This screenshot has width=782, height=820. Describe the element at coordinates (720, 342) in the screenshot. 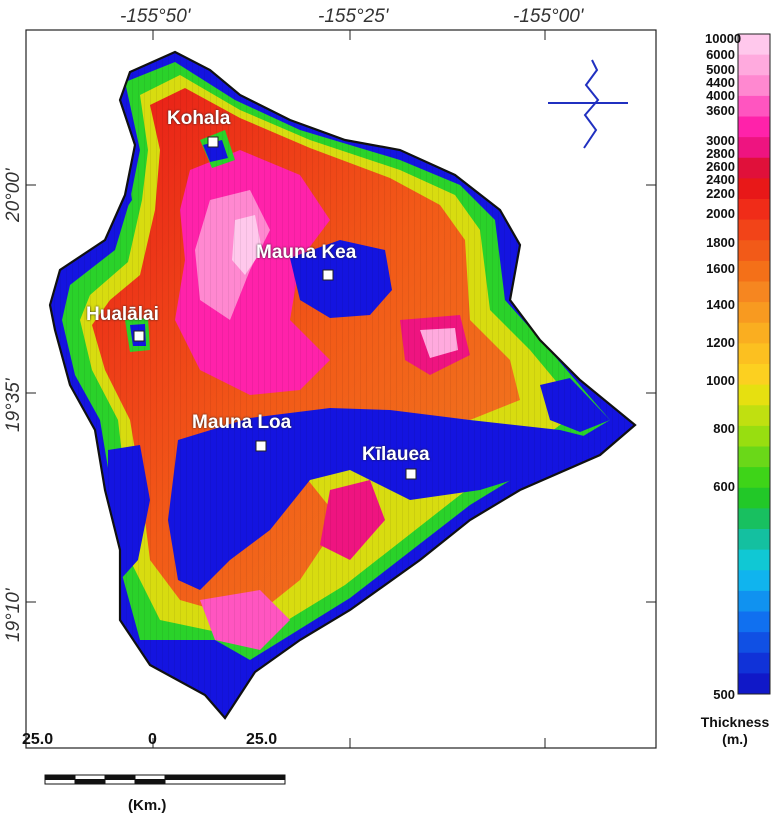

I see `colorbar-tick-label: 1200` at that location.